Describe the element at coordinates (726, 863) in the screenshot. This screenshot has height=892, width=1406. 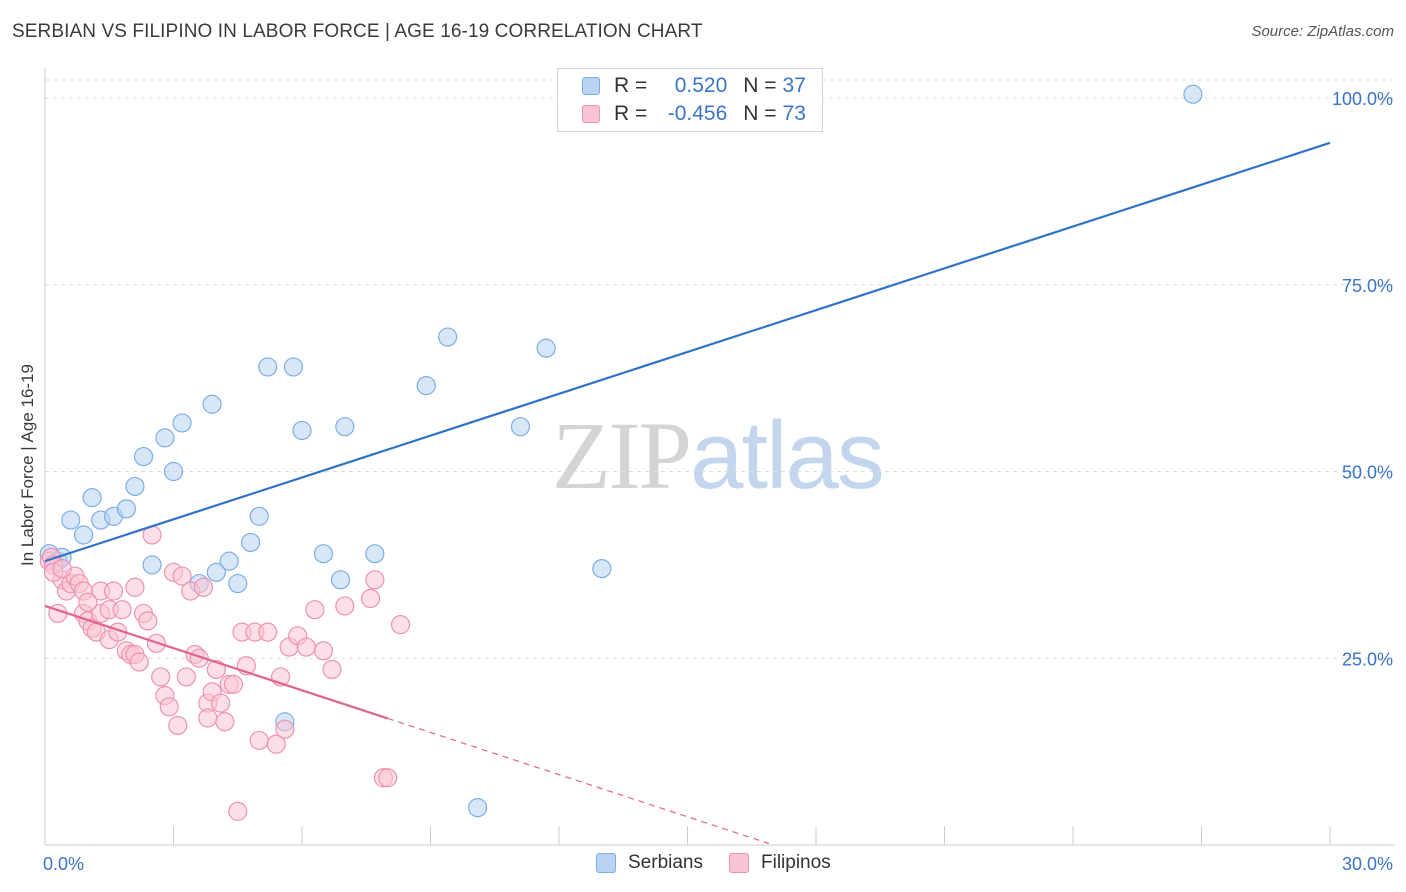
I see `series-legend: Serbians Filipinos` at that location.